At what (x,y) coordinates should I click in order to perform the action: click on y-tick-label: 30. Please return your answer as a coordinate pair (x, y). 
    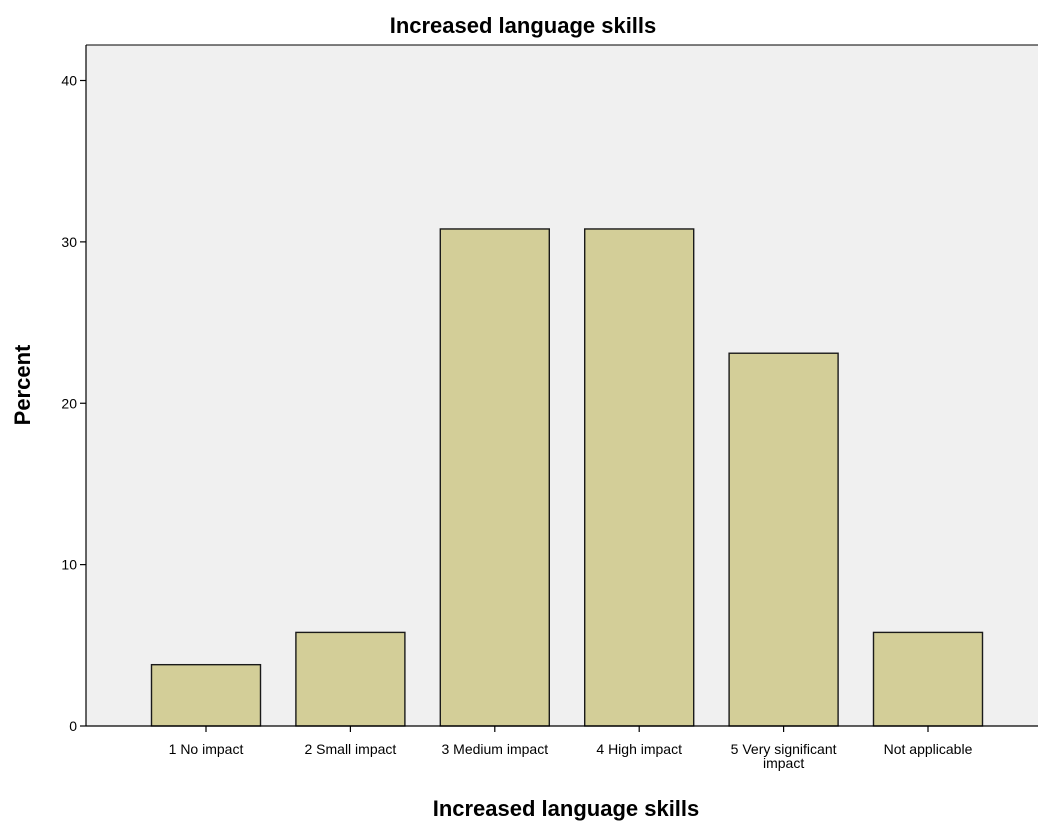
    Looking at the image, I should click on (69, 242).